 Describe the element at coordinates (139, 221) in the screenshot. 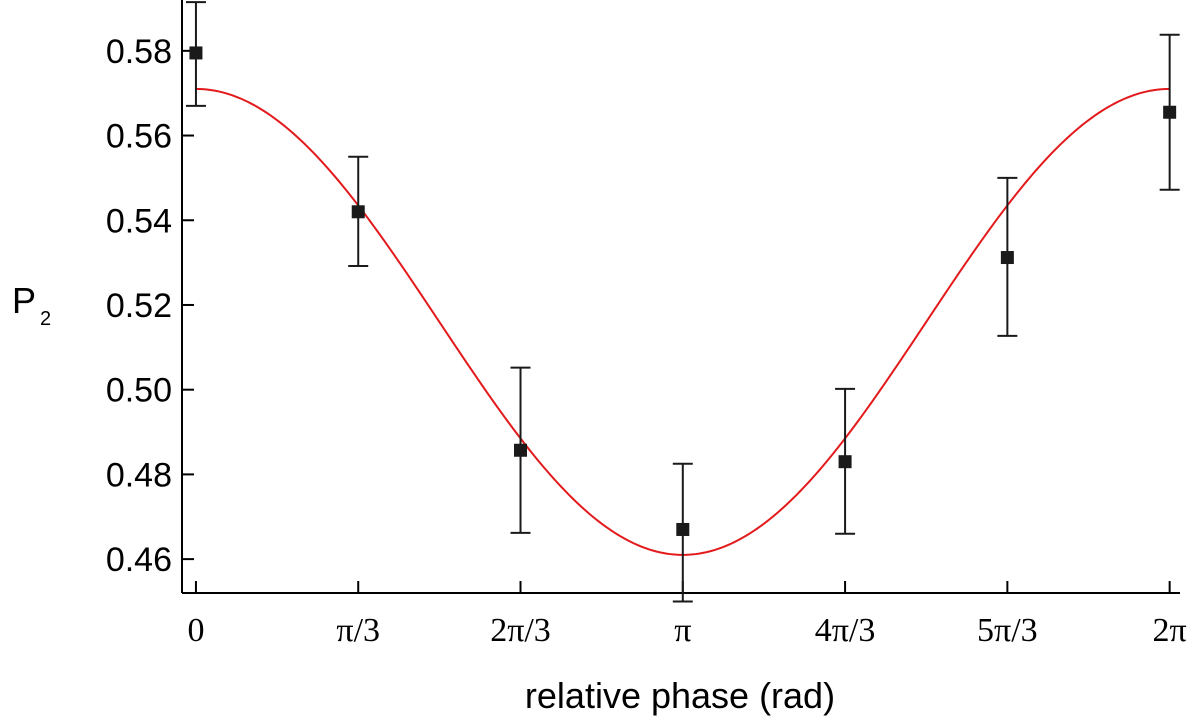

I see `y-tick-label: 0.54` at that location.